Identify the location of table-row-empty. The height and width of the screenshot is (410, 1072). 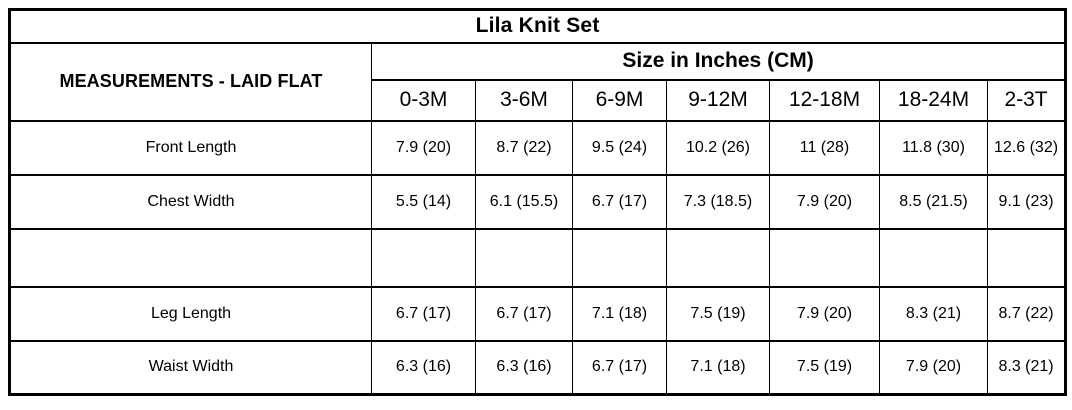
(538, 257).